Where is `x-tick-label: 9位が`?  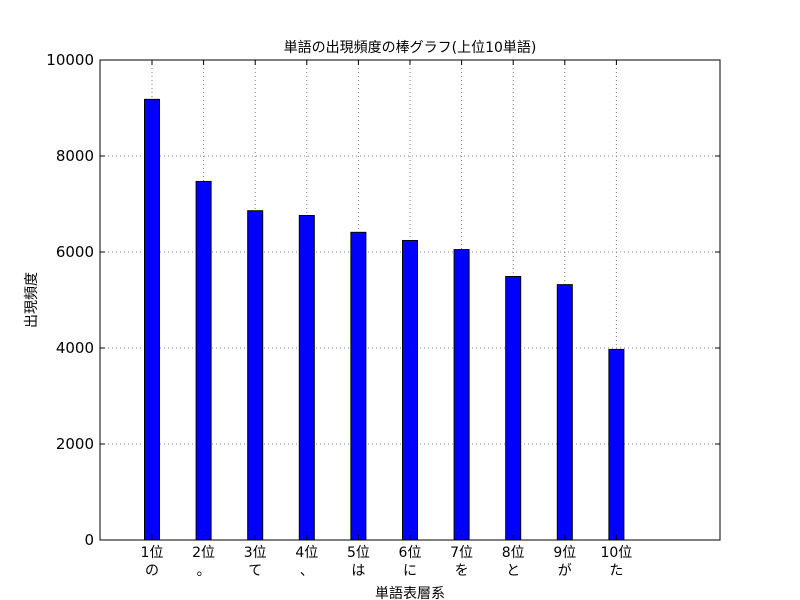
x-tick-label: 9位が is located at coordinates (564, 562).